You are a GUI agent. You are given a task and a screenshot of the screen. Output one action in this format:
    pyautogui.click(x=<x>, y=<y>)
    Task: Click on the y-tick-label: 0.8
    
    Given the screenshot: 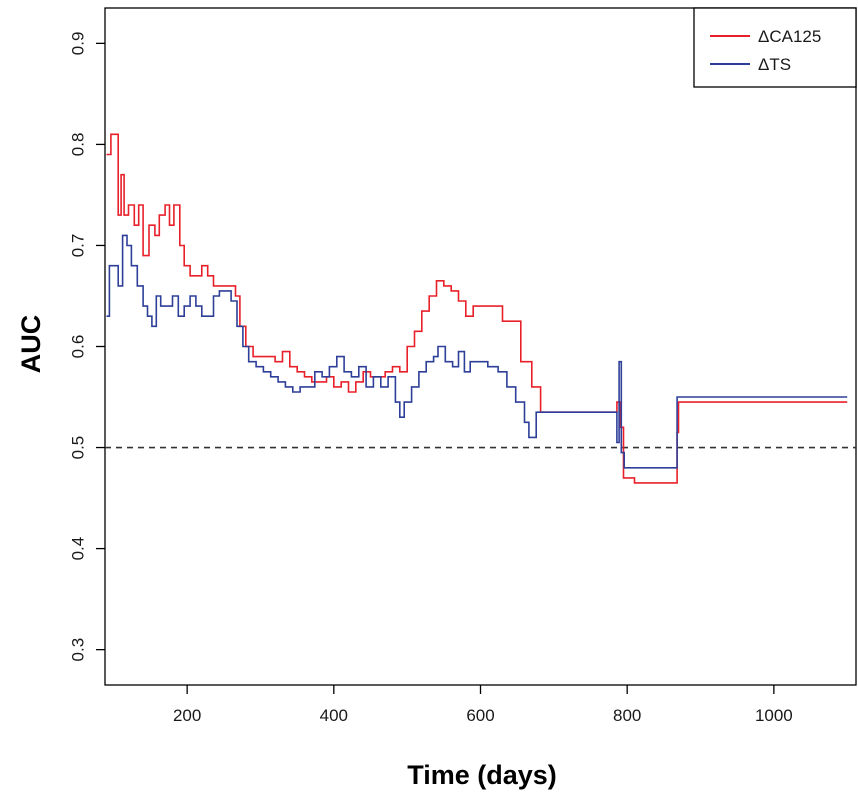 What is the action you would take?
    pyautogui.click(x=78, y=145)
    